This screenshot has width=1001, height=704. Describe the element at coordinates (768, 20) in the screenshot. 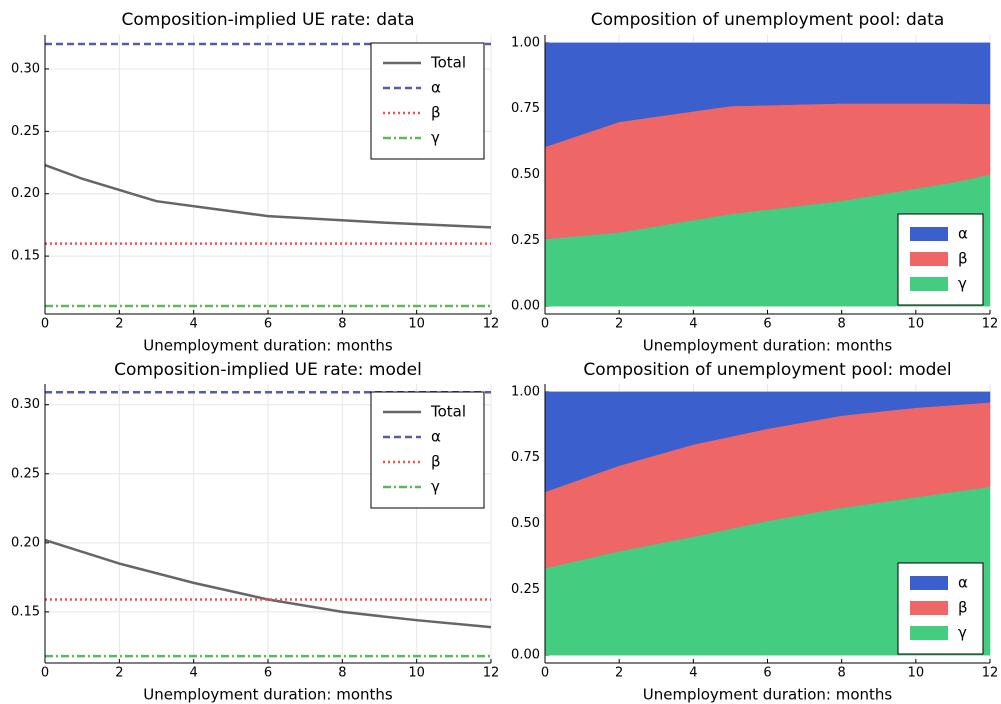

I see `subplot-title: Composition of unemployment pool: data` at that location.